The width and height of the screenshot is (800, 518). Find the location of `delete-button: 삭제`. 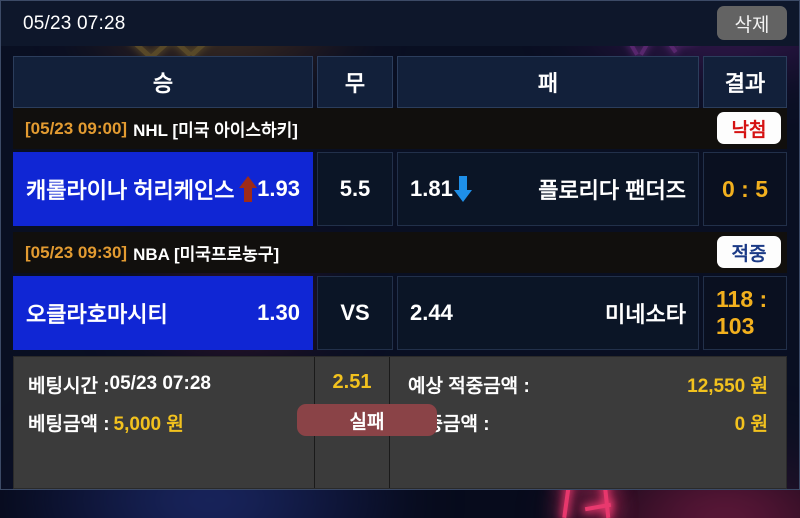

delete-button: 삭제 is located at coordinates (752, 23).